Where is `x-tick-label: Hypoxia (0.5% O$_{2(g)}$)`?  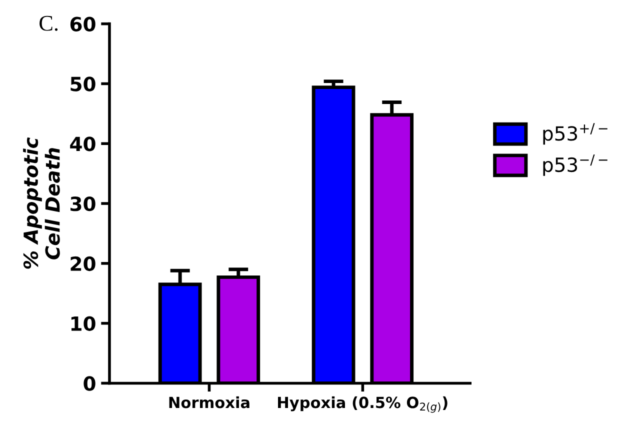 x-tick-label: Hypoxia (0.5% O$_{2(g)}$) is located at coordinates (363, 404).